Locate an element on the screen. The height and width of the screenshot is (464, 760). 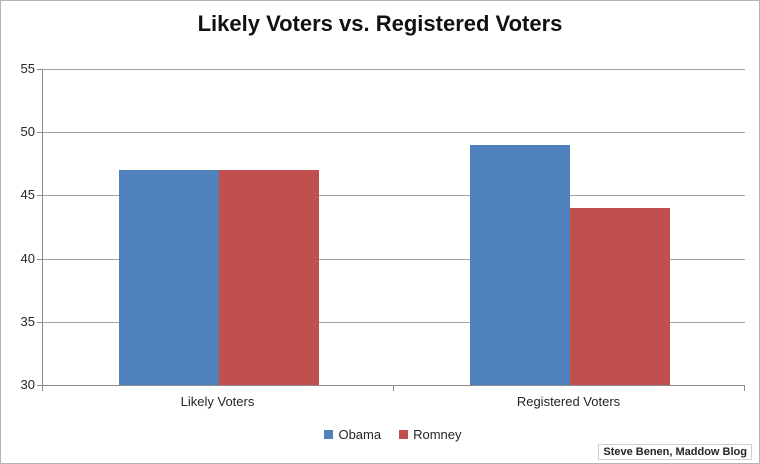
attribution: Steve Benen, Maddow Blog is located at coordinates (675, 452).